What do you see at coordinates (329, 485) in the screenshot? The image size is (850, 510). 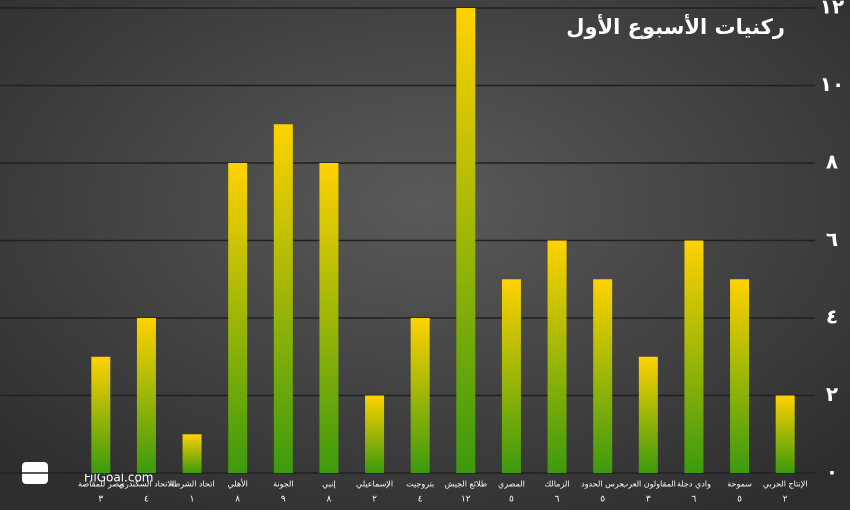 I see `x-tick-label: إنبي` at bounding box center [329, 485].